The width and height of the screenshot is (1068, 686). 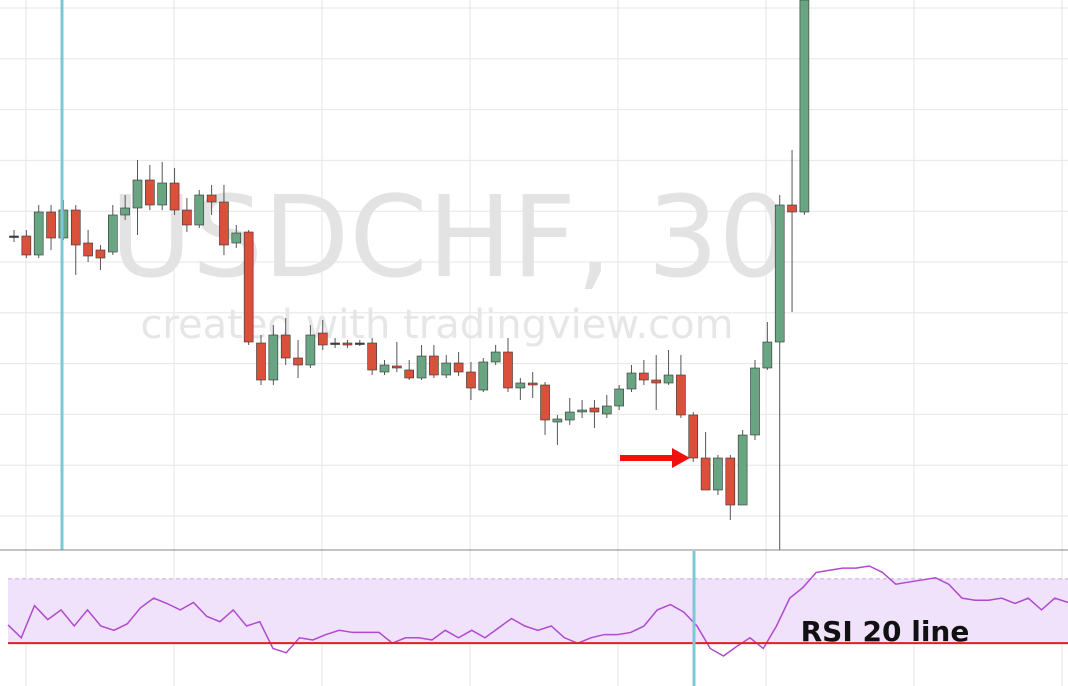 What do you see at coordinates (436, 325) in the screenshot?
I see `watermark-subtitle: created with tradingview.com` at bounding box center [436, 325].